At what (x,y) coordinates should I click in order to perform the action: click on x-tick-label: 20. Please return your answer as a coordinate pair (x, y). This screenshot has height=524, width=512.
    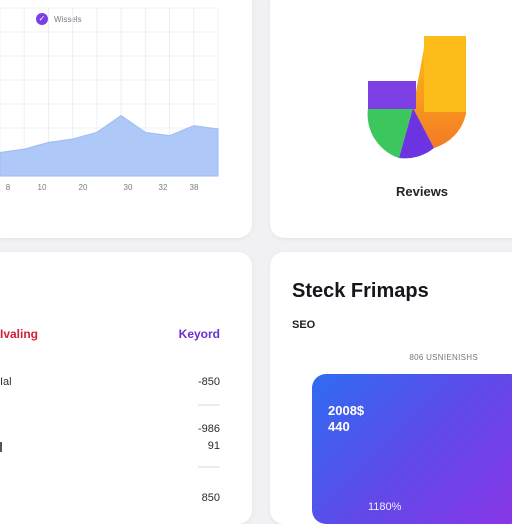
    Looking at the image, I should click on (83, 187).